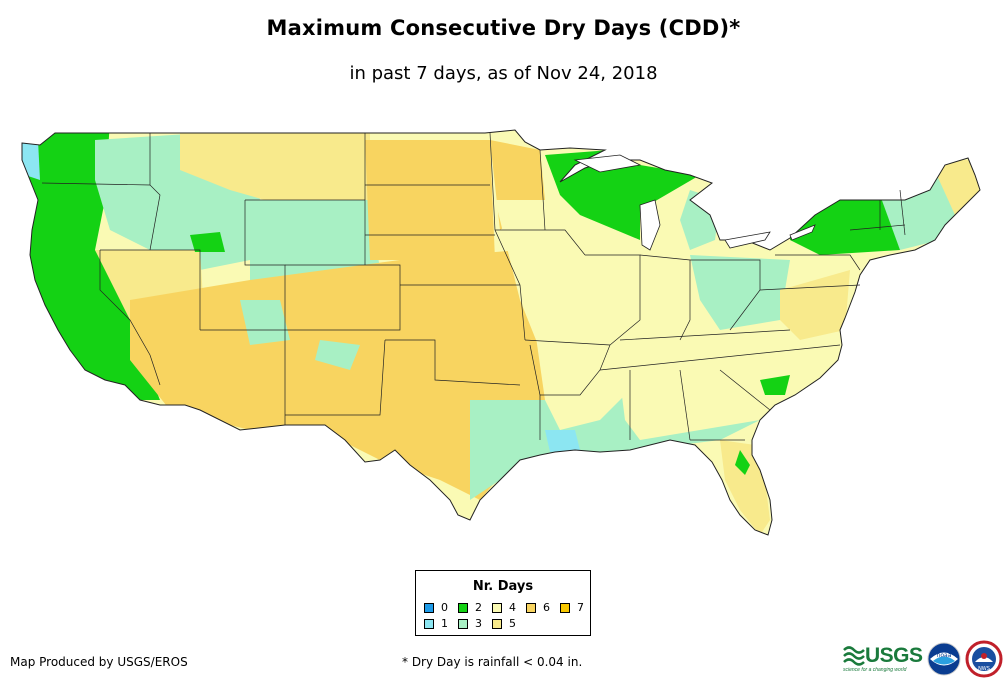  What do you see at coordinates (854, 656) in the screenshot?
I see `usgs-wave-icon` at bounding box center [854, 656].